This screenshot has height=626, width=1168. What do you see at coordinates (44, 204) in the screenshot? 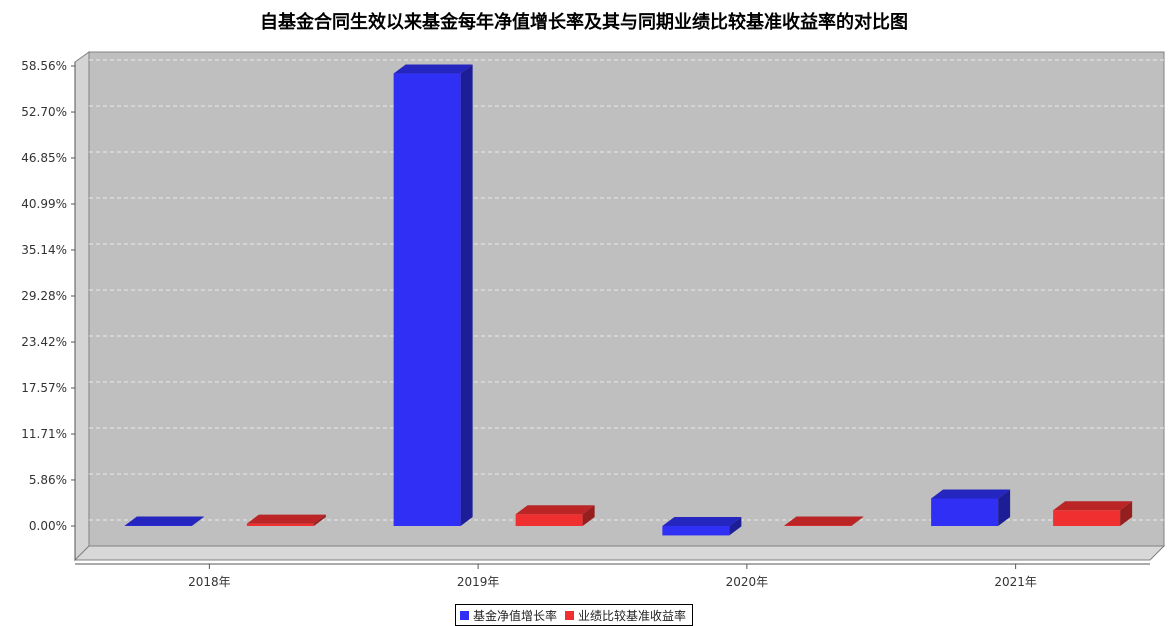
I see `y-tick-label: 40.99%` at bounding box center [44, 204].